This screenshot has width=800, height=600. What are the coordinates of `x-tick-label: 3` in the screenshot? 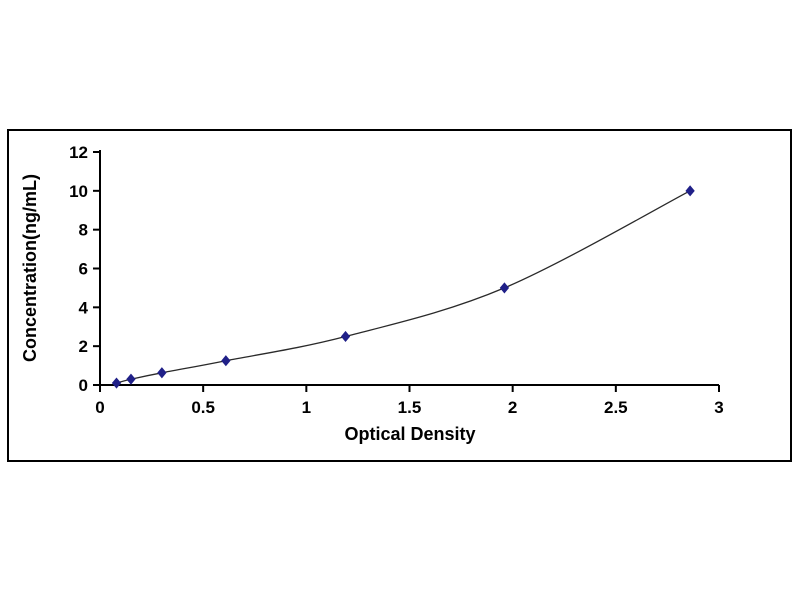 It's located at (718, 407).